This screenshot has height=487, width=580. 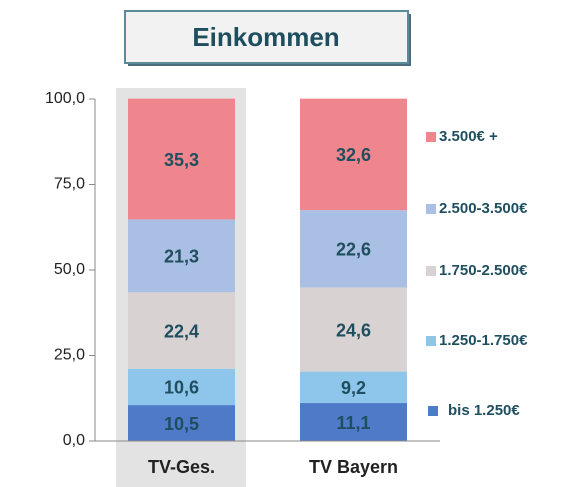 I want to click on y-tick-label: 100,0, so click(x=65, y=98).